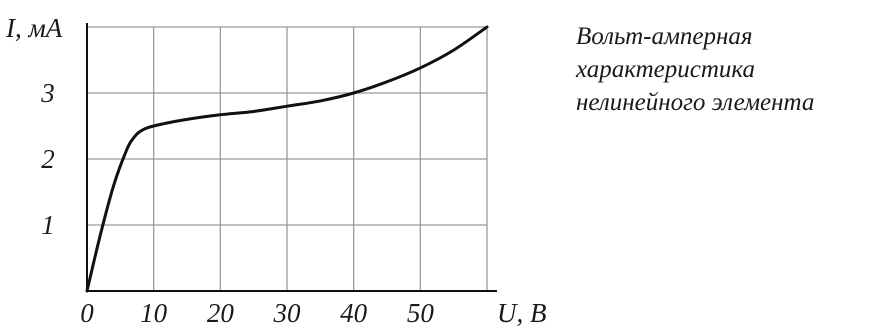 The image size is (895, 331). What do you see at coordinates (695, 102) in the screenshot?
I see `caption-line-3: нелинейного элемента` at bounding box center [695, 102].